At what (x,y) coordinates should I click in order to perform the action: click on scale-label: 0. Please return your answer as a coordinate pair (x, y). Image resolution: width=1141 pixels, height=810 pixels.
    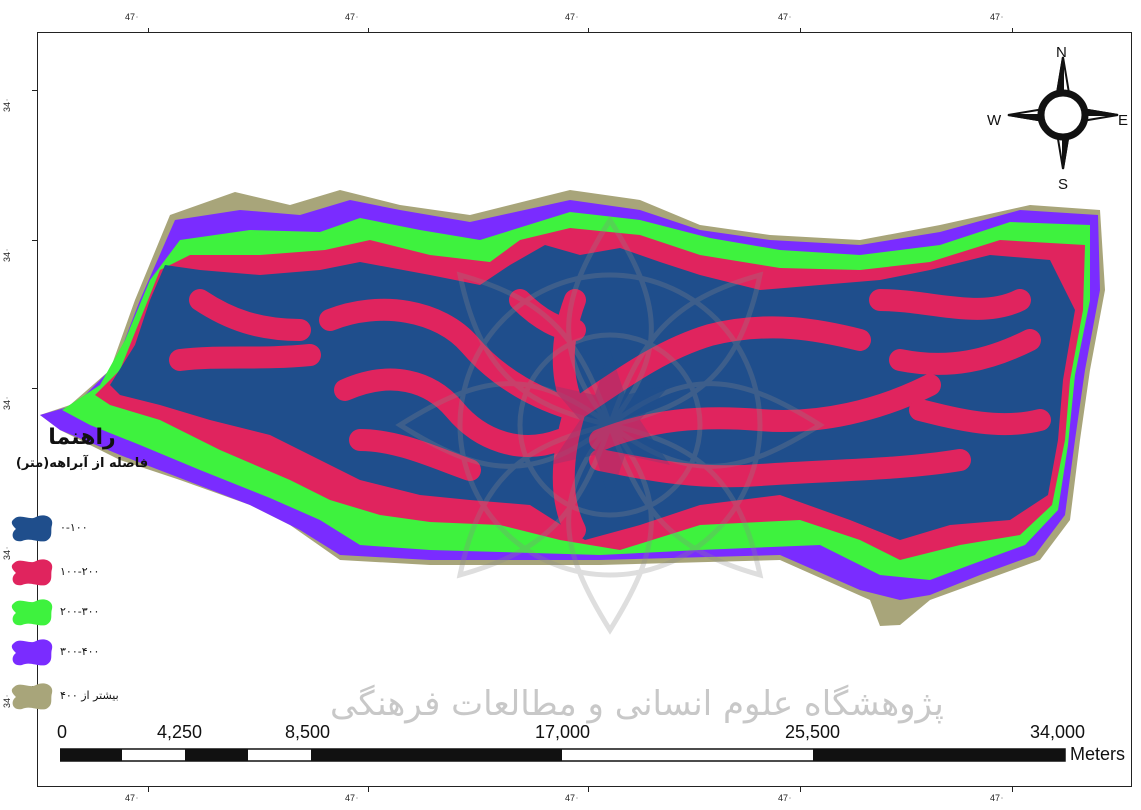
    Looking at the image, I should click on (62, 732).